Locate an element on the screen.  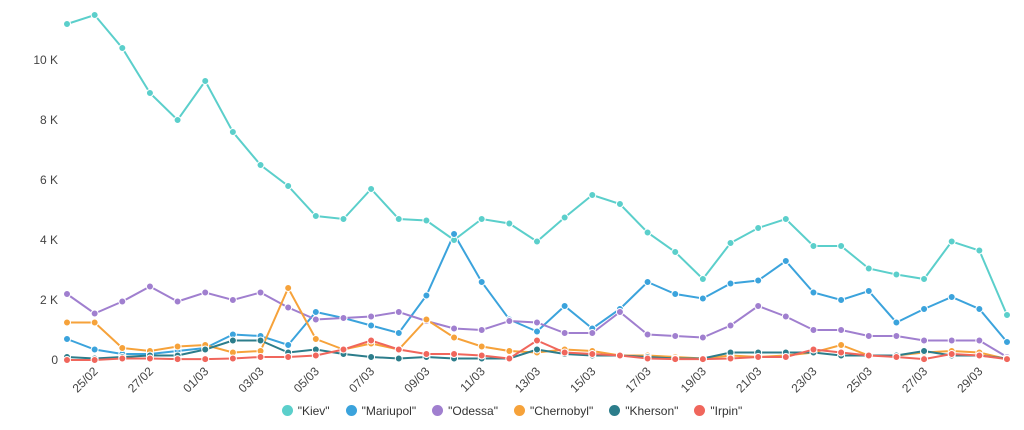
x-tick-label: 25/03 is located at coordinates (859, 379).